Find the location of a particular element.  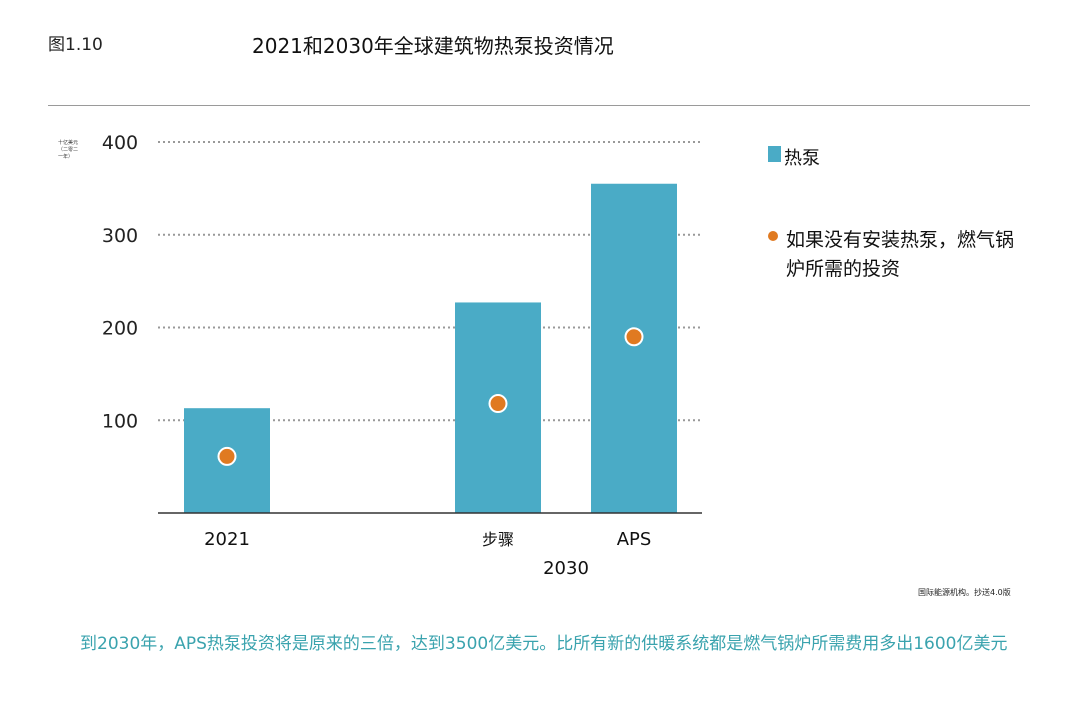

y-tick-label-400: 400 is located at coordinates (120, 143).